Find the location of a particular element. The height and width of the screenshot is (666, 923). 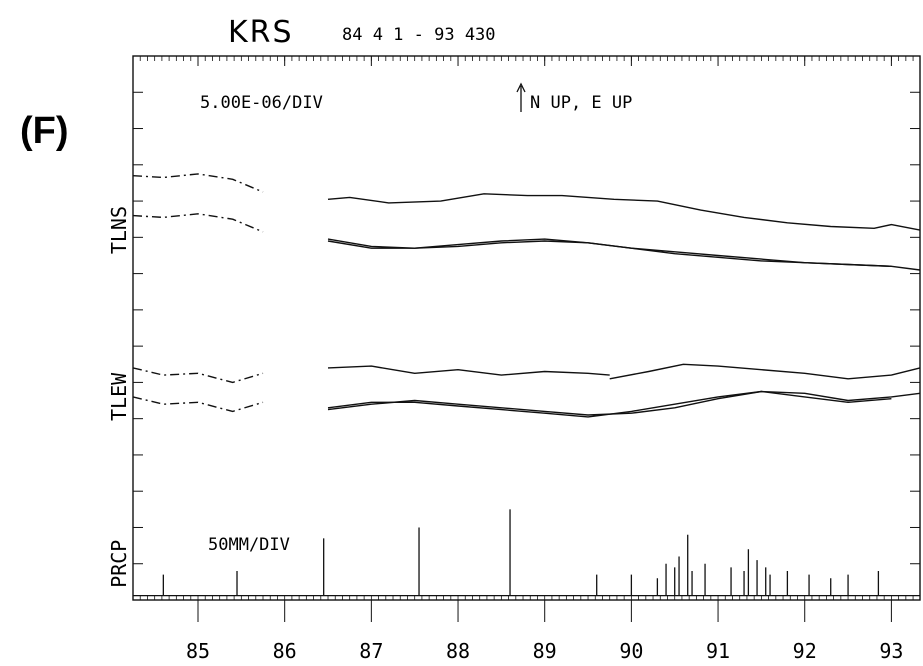

x-tick-label: 90 is located at coordinates (631, 651).